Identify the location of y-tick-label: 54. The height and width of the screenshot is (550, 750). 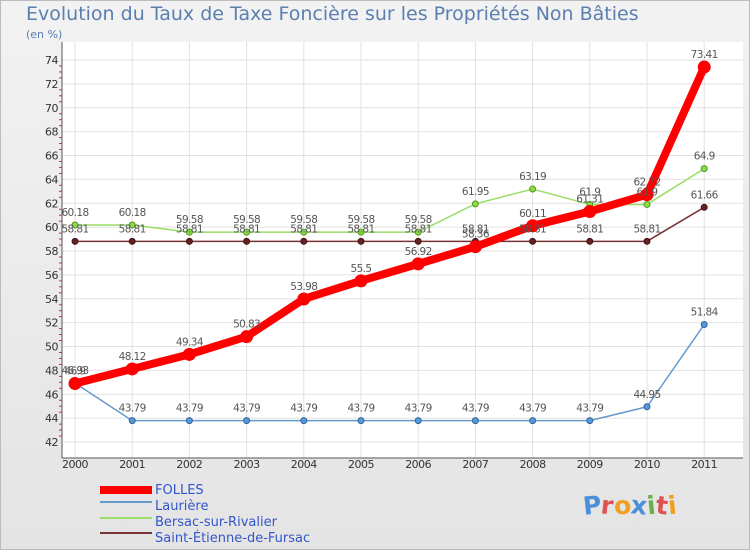
(51, 299).